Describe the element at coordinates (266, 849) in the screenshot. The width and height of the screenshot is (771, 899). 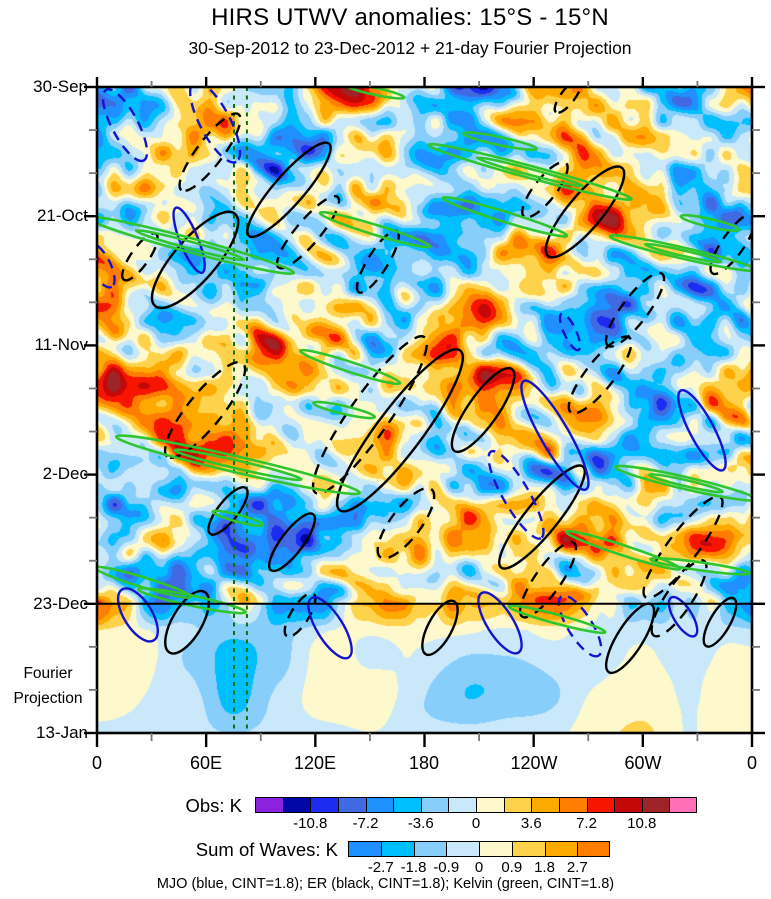
I see `sum-colorbar-label: Sum of Waves: K` at that location.